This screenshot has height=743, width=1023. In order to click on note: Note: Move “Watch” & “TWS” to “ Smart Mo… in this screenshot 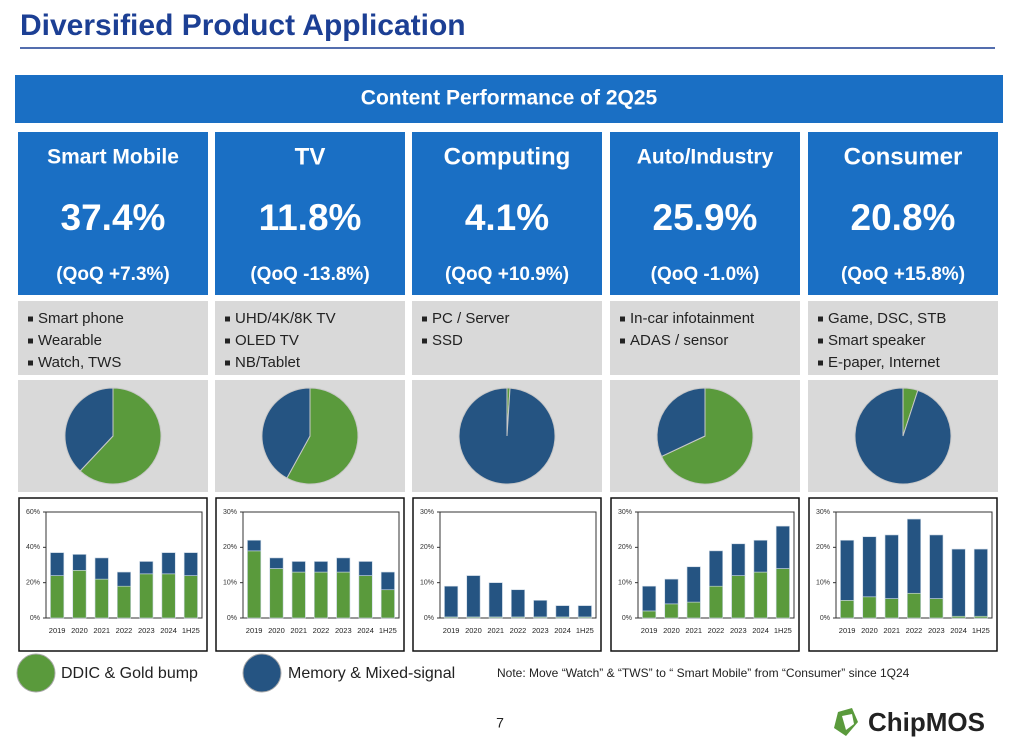, I will do `click(703, 673)`.